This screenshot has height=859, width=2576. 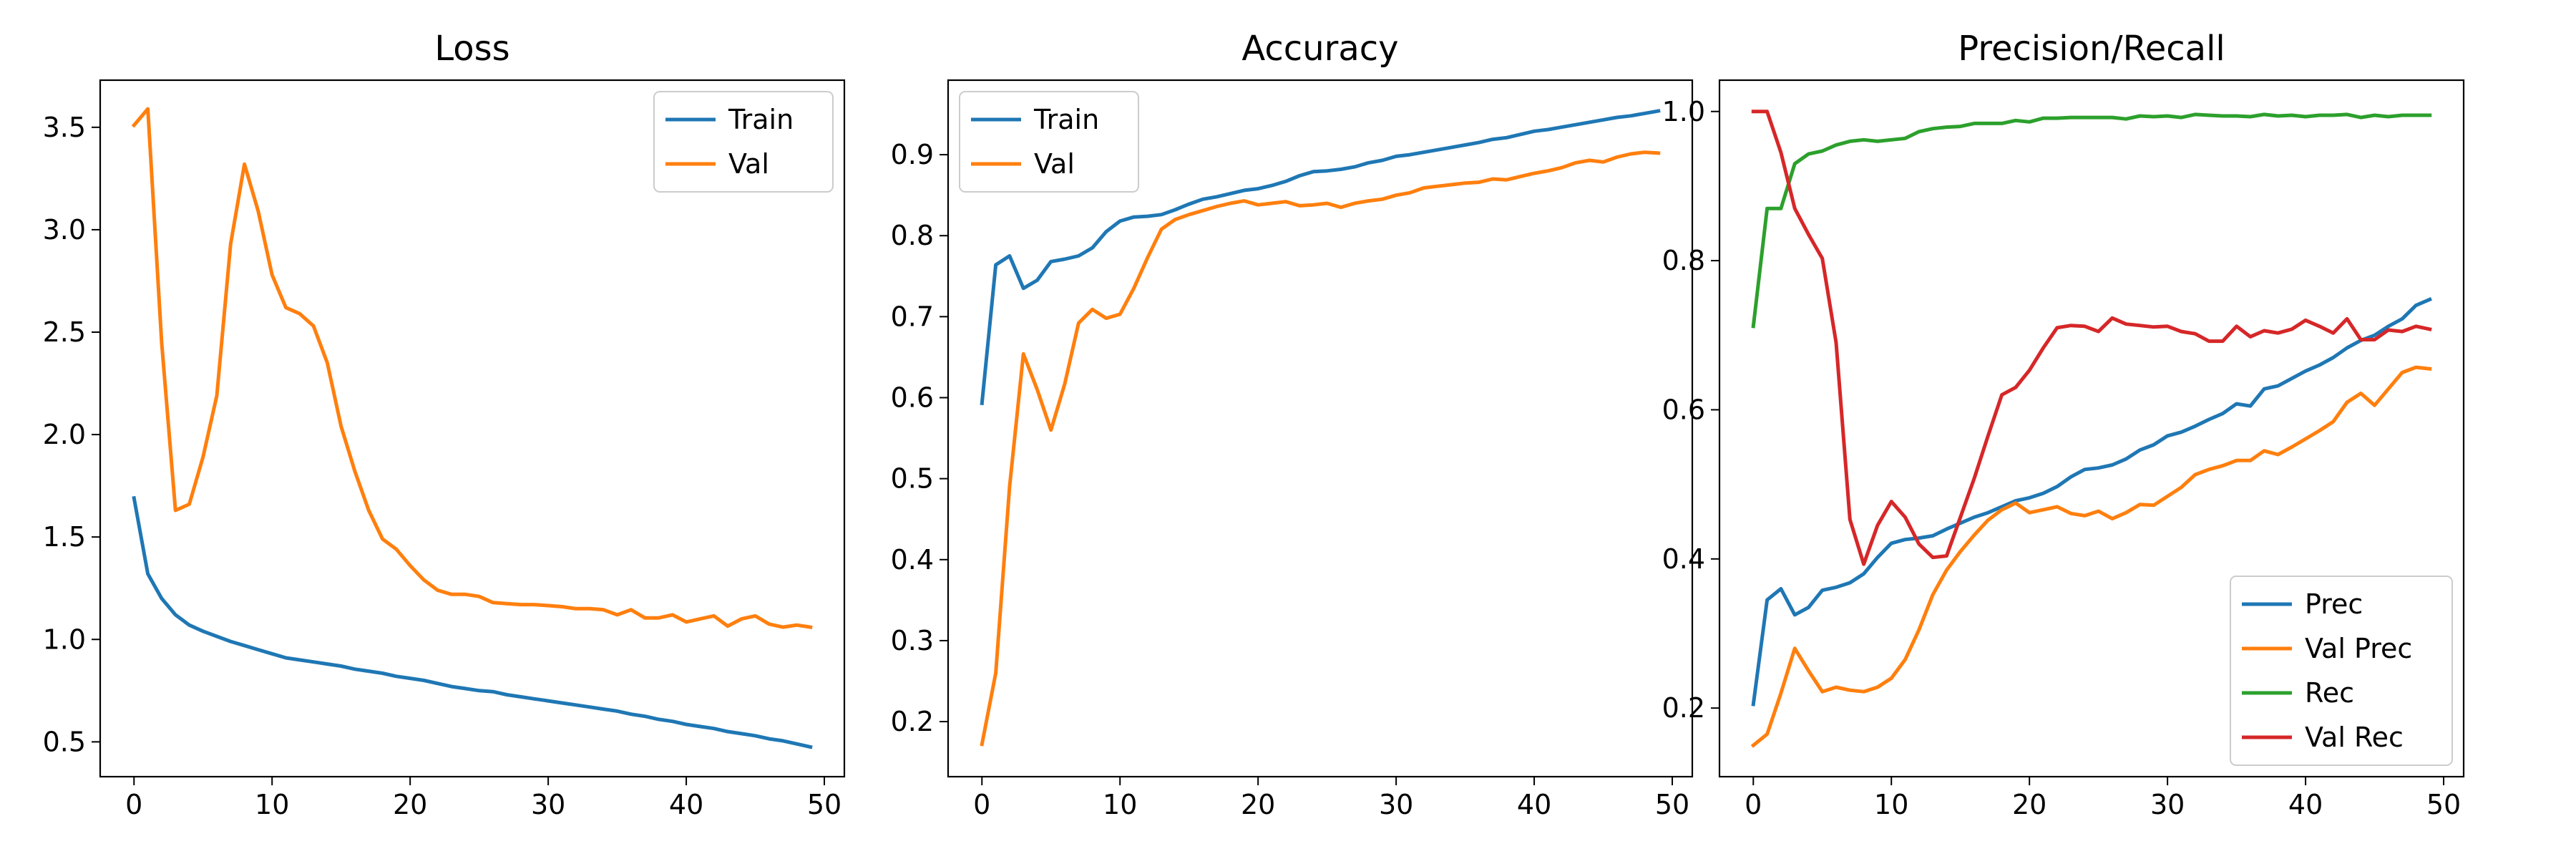 I want to click on y-tick-label: 2.5, so click(x=64, y=332).